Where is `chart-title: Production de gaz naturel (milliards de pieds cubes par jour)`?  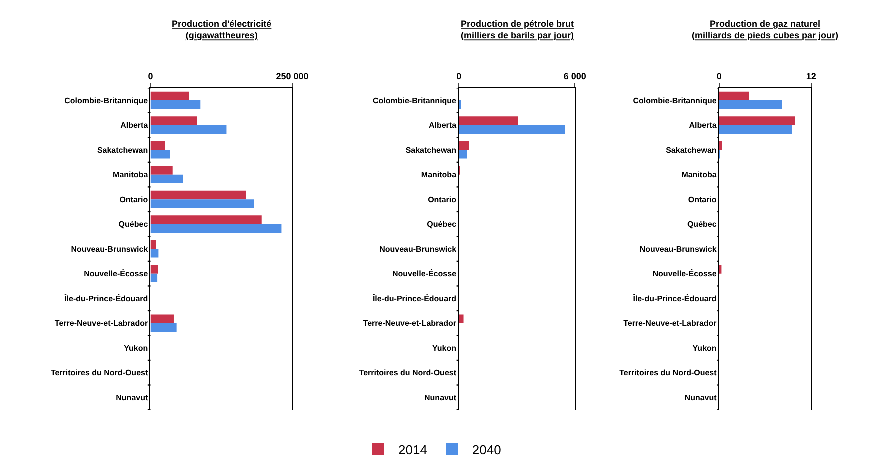
chart-title: Production de gaz naturel (milliards de pieds cubes par jour) is located at coordinates (765, 30).